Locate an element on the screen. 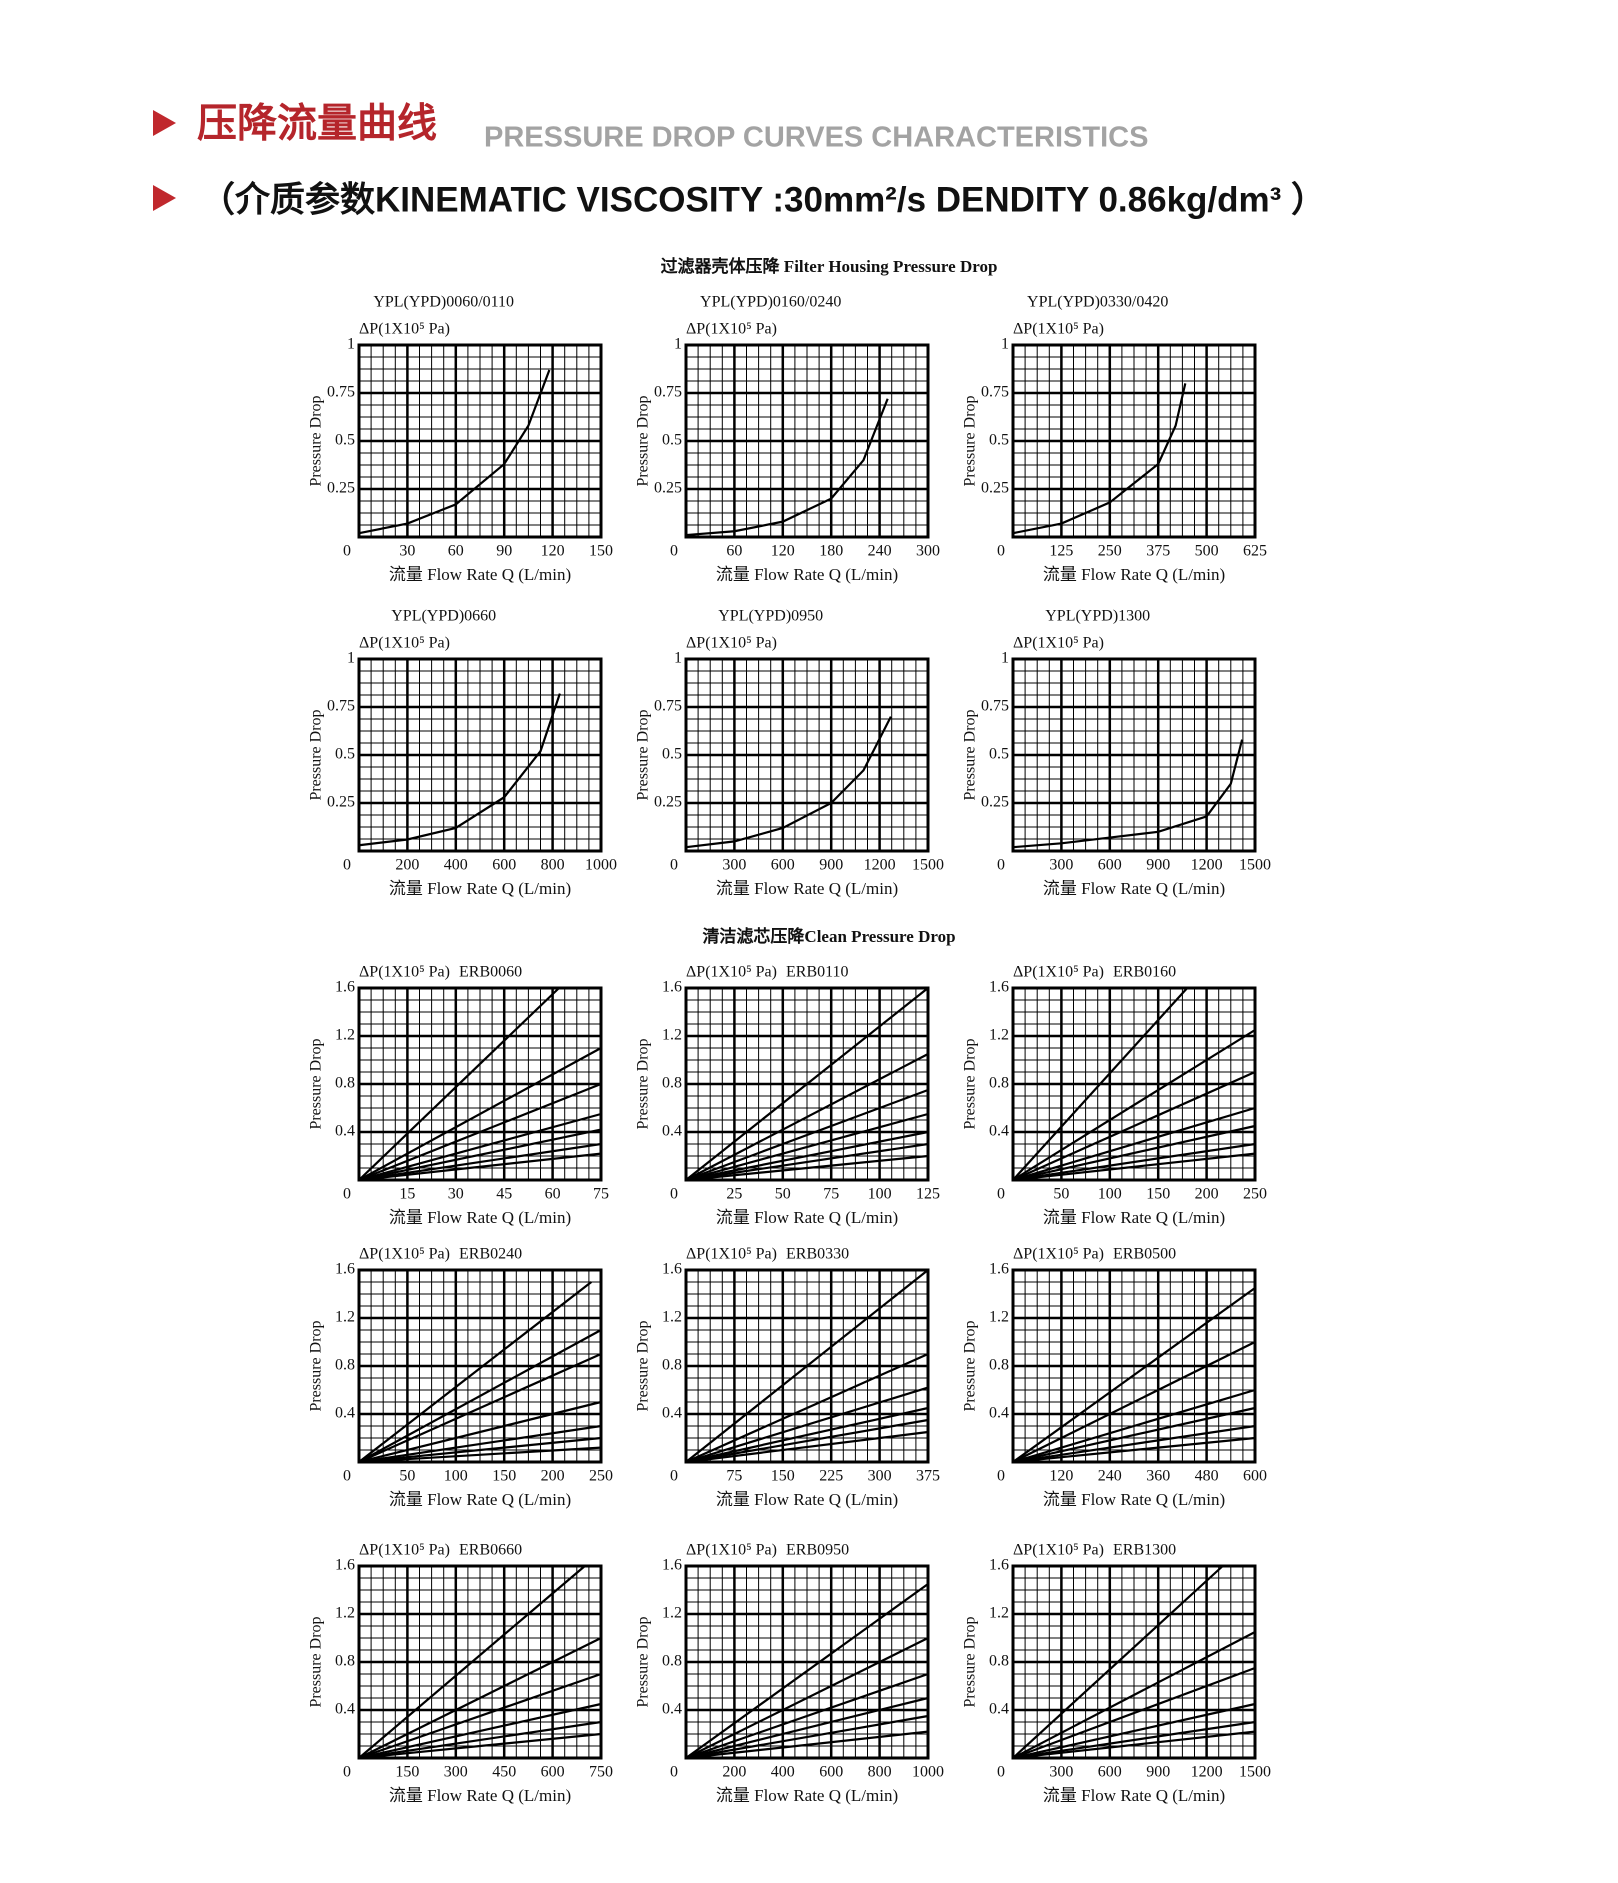 This screenshot has height=1883, width=1618. x-tick-label: 15 is located at coordinates (407, 1194).